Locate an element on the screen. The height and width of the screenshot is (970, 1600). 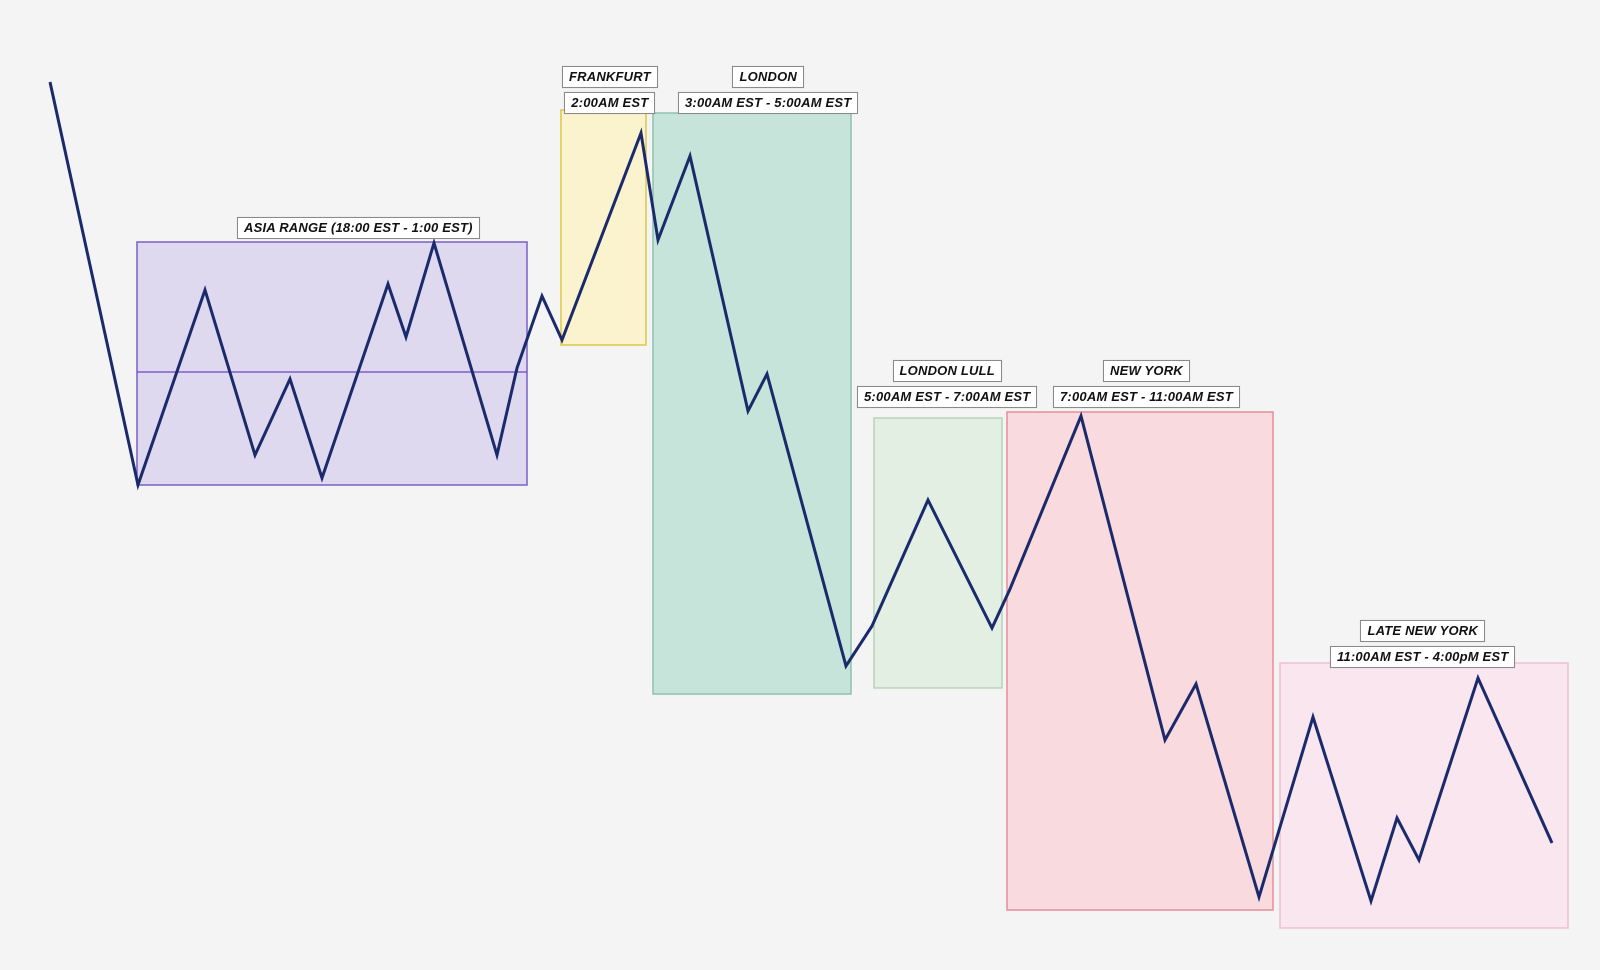
session-name-chip-london-lull: LONDON LULL is located at coordinates (947, 371).